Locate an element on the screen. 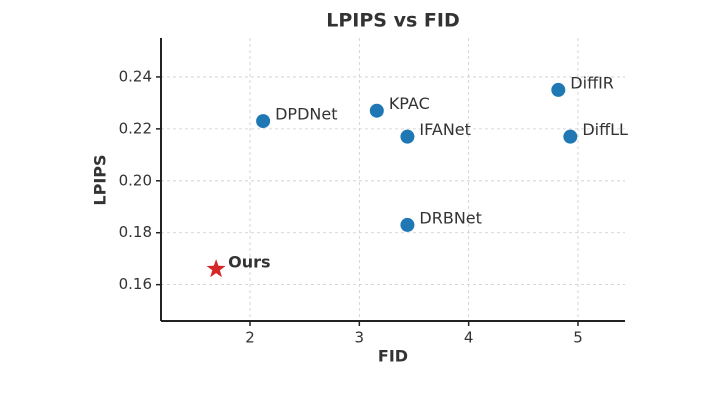 This screenshot has width=728, height=410. y-tick-label: 0.18 is located at coordinates (135, 232).